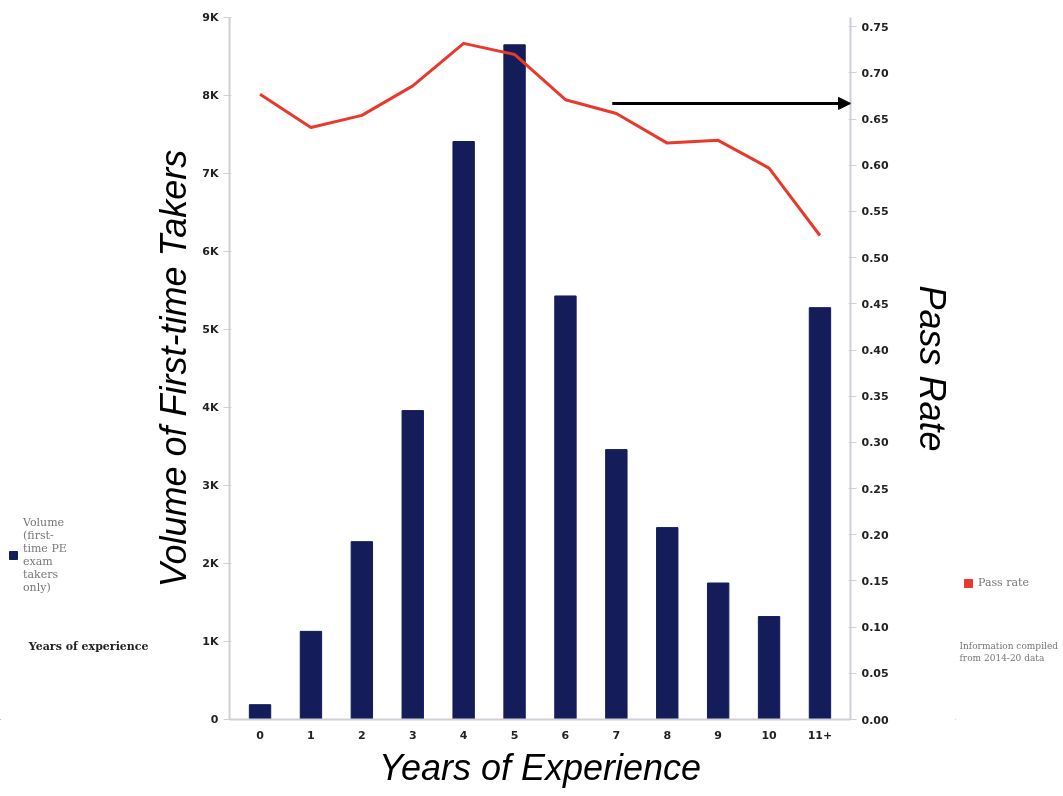  What do you see at coordinates (875, 304) in the screenshot?
I see `y2-tick-label: 0.45` at bounding box center [875, 304].